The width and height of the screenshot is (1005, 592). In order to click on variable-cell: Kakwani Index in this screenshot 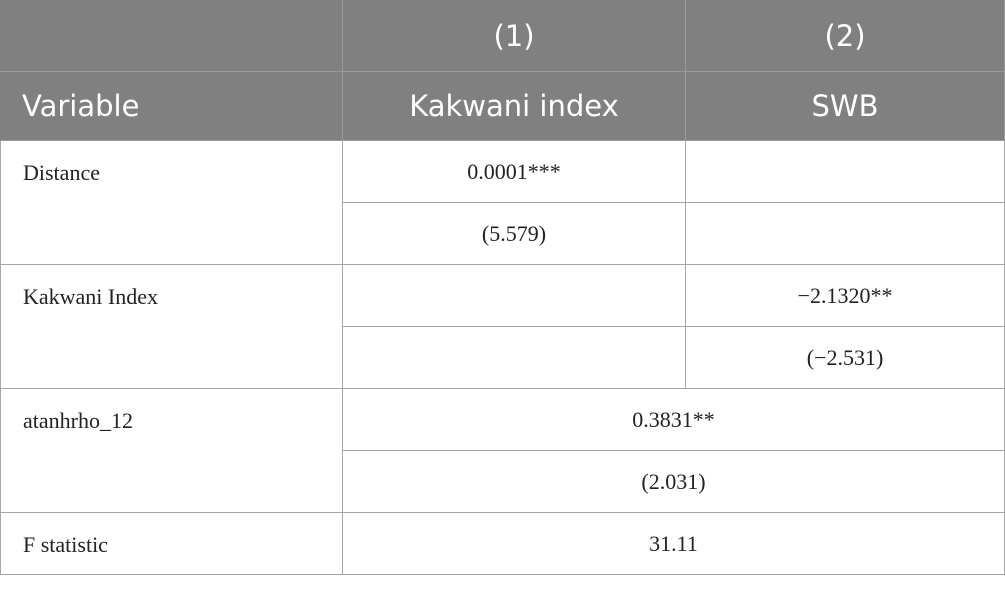, I will do `click(171, 327)`.